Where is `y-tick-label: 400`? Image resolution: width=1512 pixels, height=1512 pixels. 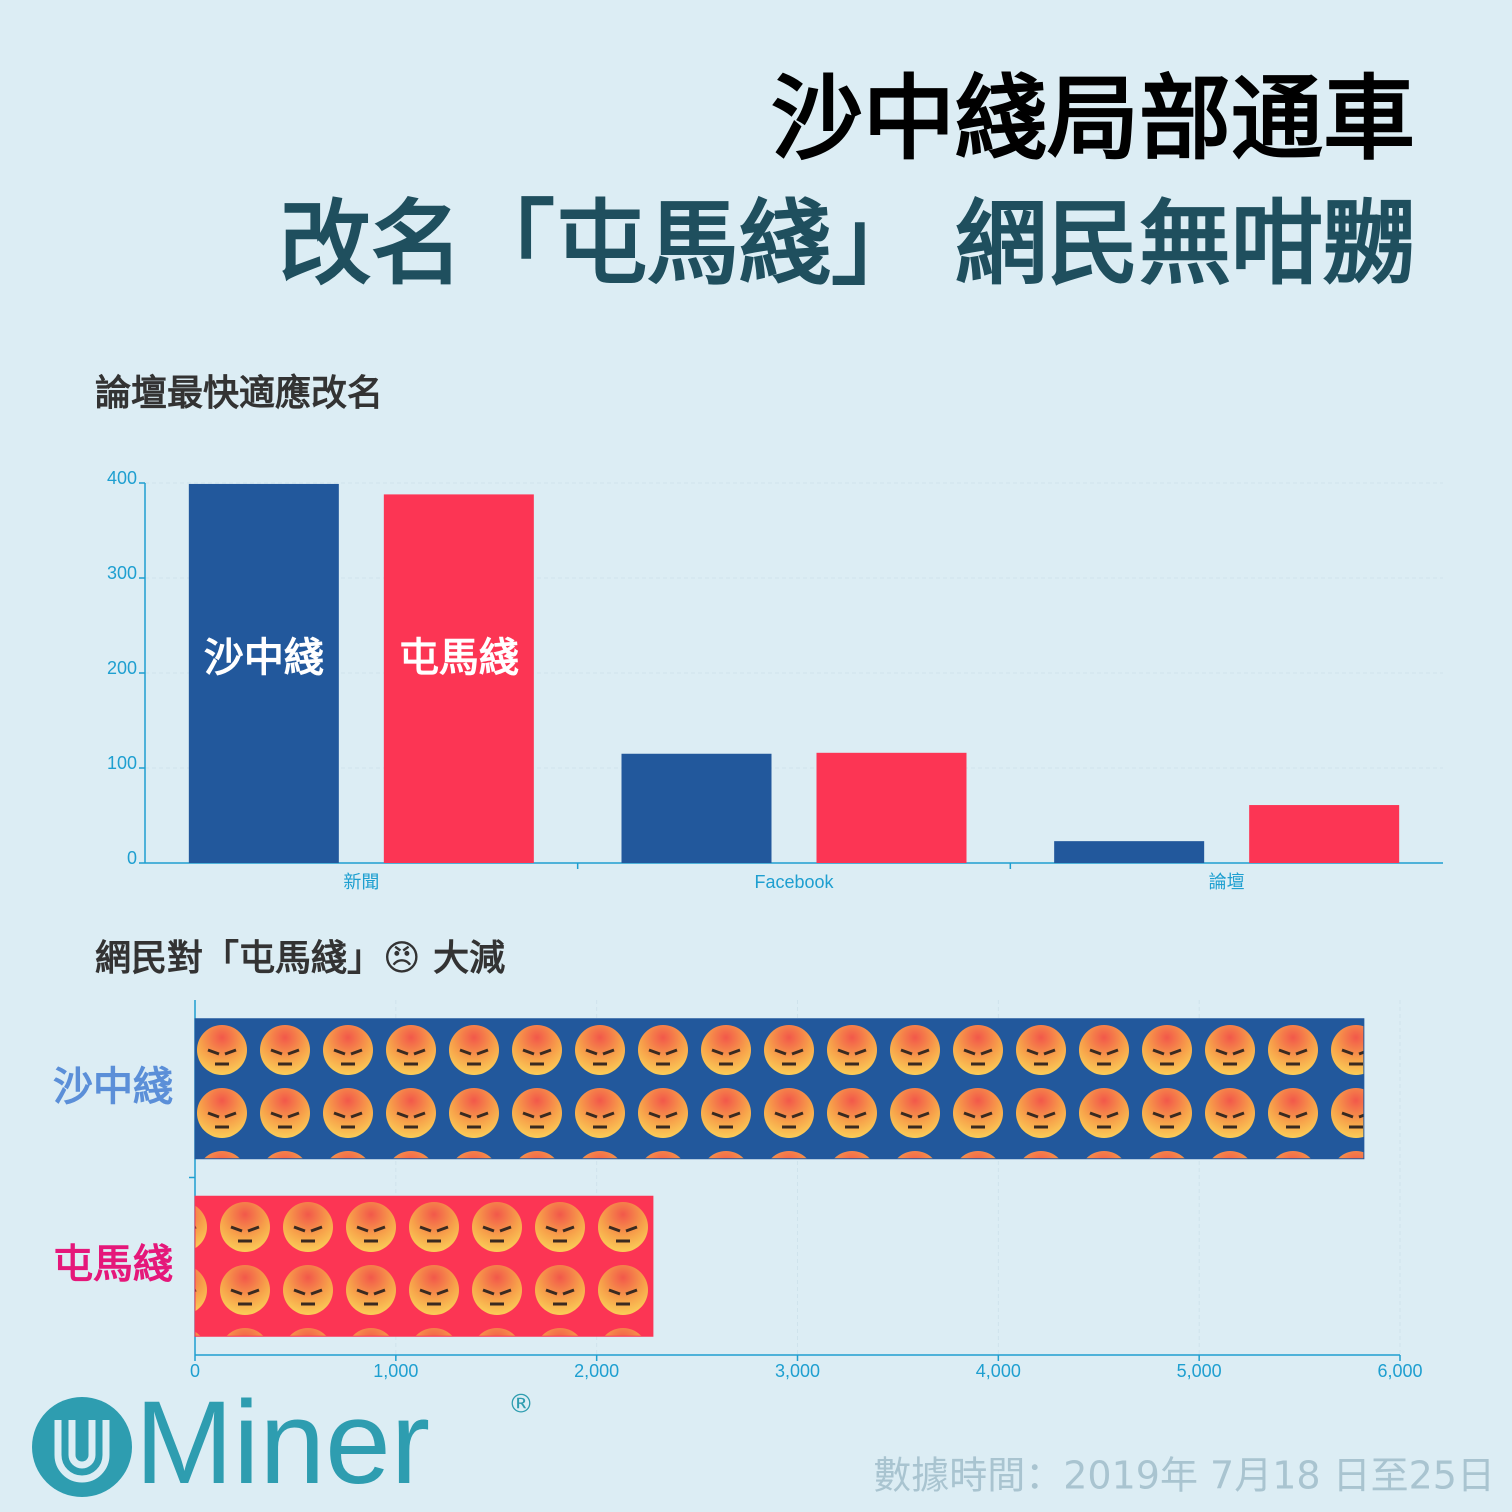
y-tick-label: 400 is located at coordinates (122, 478).